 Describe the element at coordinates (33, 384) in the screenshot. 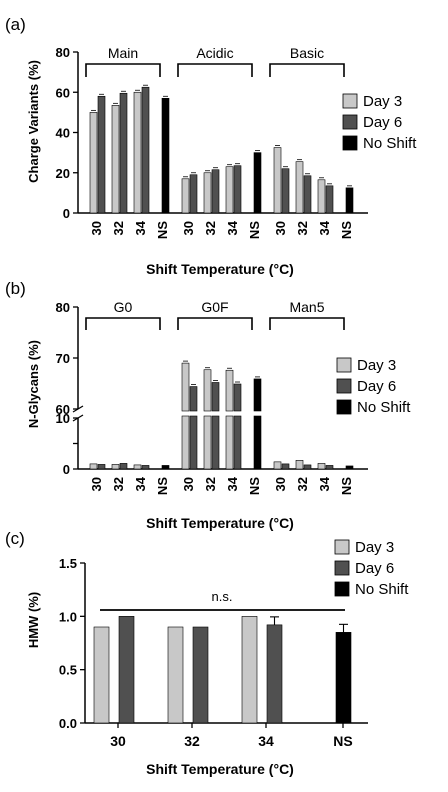

I see `y-axis-title: N-Glycans (%)` at that location.